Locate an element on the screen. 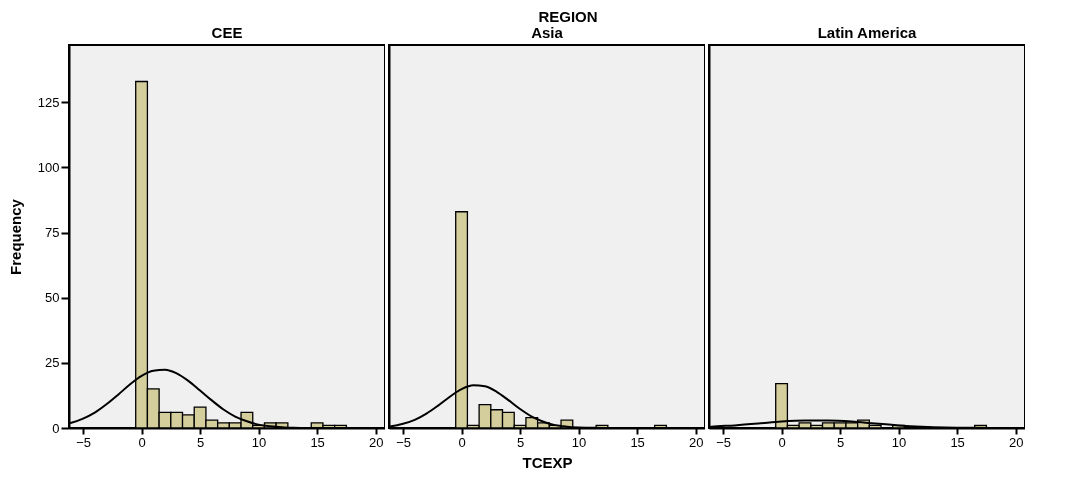 The image size is (1076, 486). y-tick-label: 75 is located at coordinates (52, 233).